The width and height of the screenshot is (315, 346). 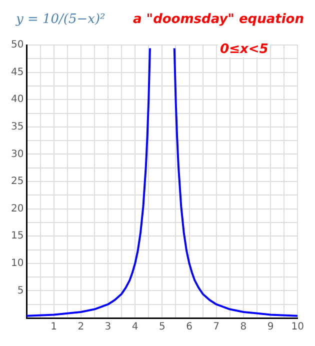 I want to click on x-tick-label: 4, so click(x=135, y=327).